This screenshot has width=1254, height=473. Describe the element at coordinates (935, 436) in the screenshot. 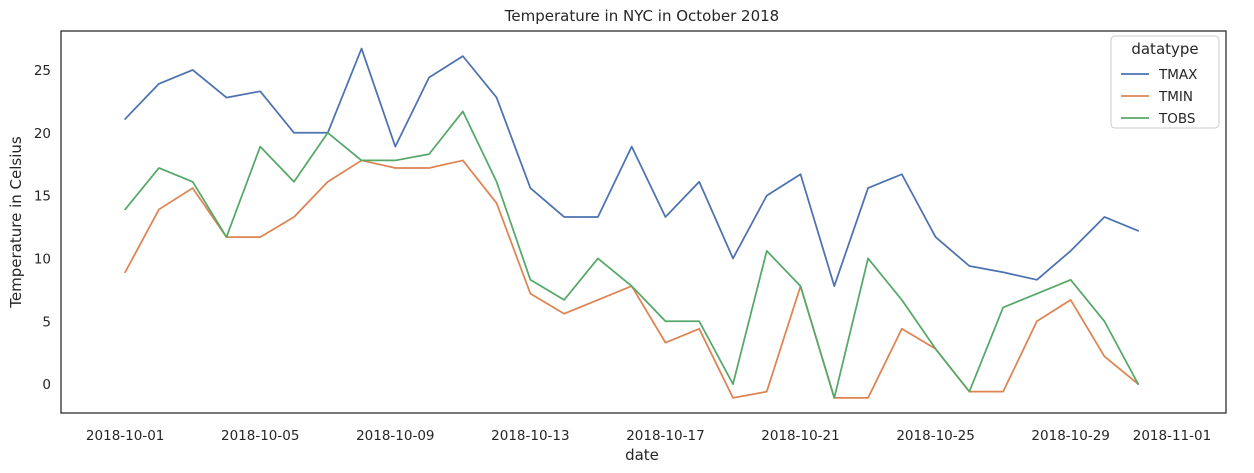

I see `x-tick-label: 2018-10-25` at that location.